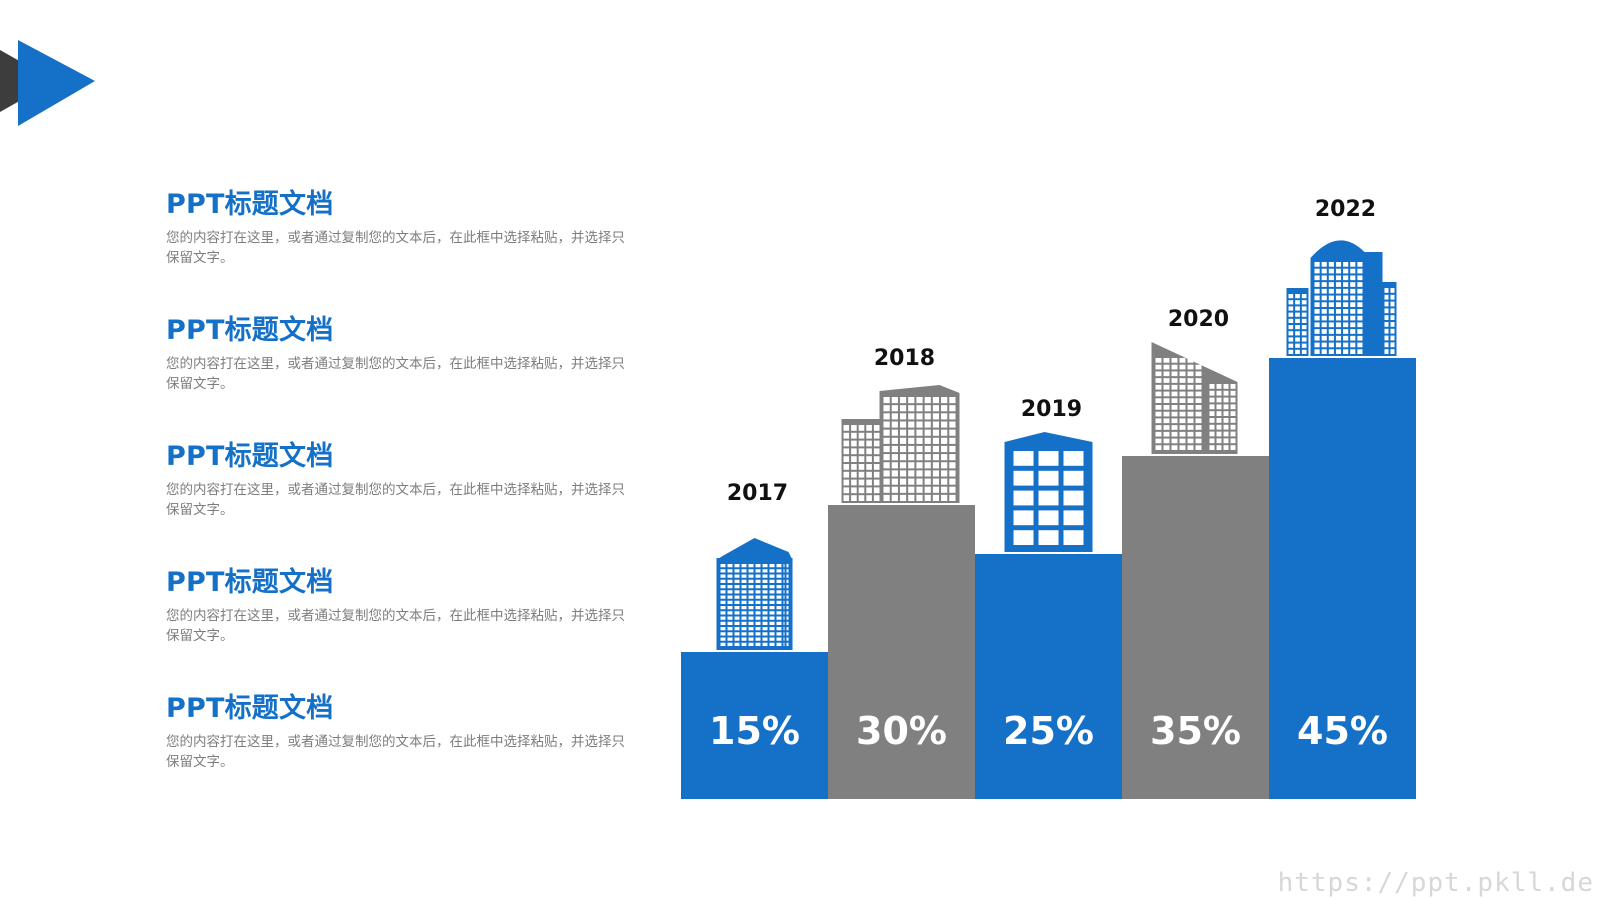 Image resolution: width=1600 pixels, height=900 pixels. What do you see at coordinates (754, 731) in the screenshot?
I see `value-label: 15%` at bounding box center [754, 731].